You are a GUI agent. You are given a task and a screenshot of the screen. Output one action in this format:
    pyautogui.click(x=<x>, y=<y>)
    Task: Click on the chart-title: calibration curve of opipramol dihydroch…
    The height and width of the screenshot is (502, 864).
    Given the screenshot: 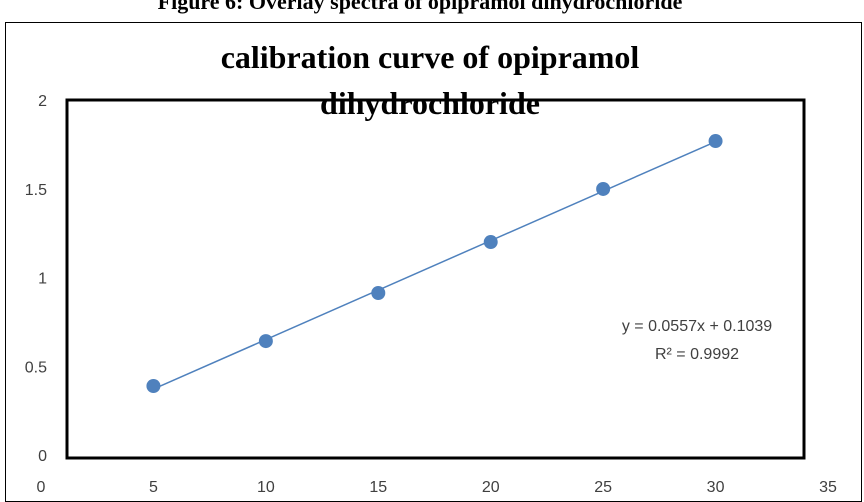 What is the action you would take?
    pyautogui.click(x=430, y=80)
    